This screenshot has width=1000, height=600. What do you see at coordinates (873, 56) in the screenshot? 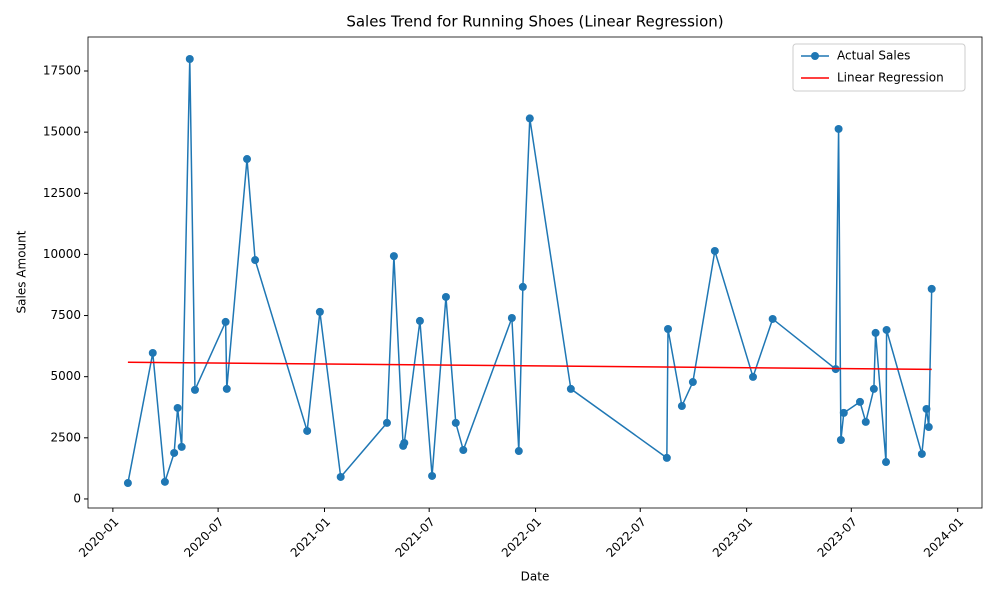
I see `legend-label: Actual Sales` at bounding box center [873, 56].